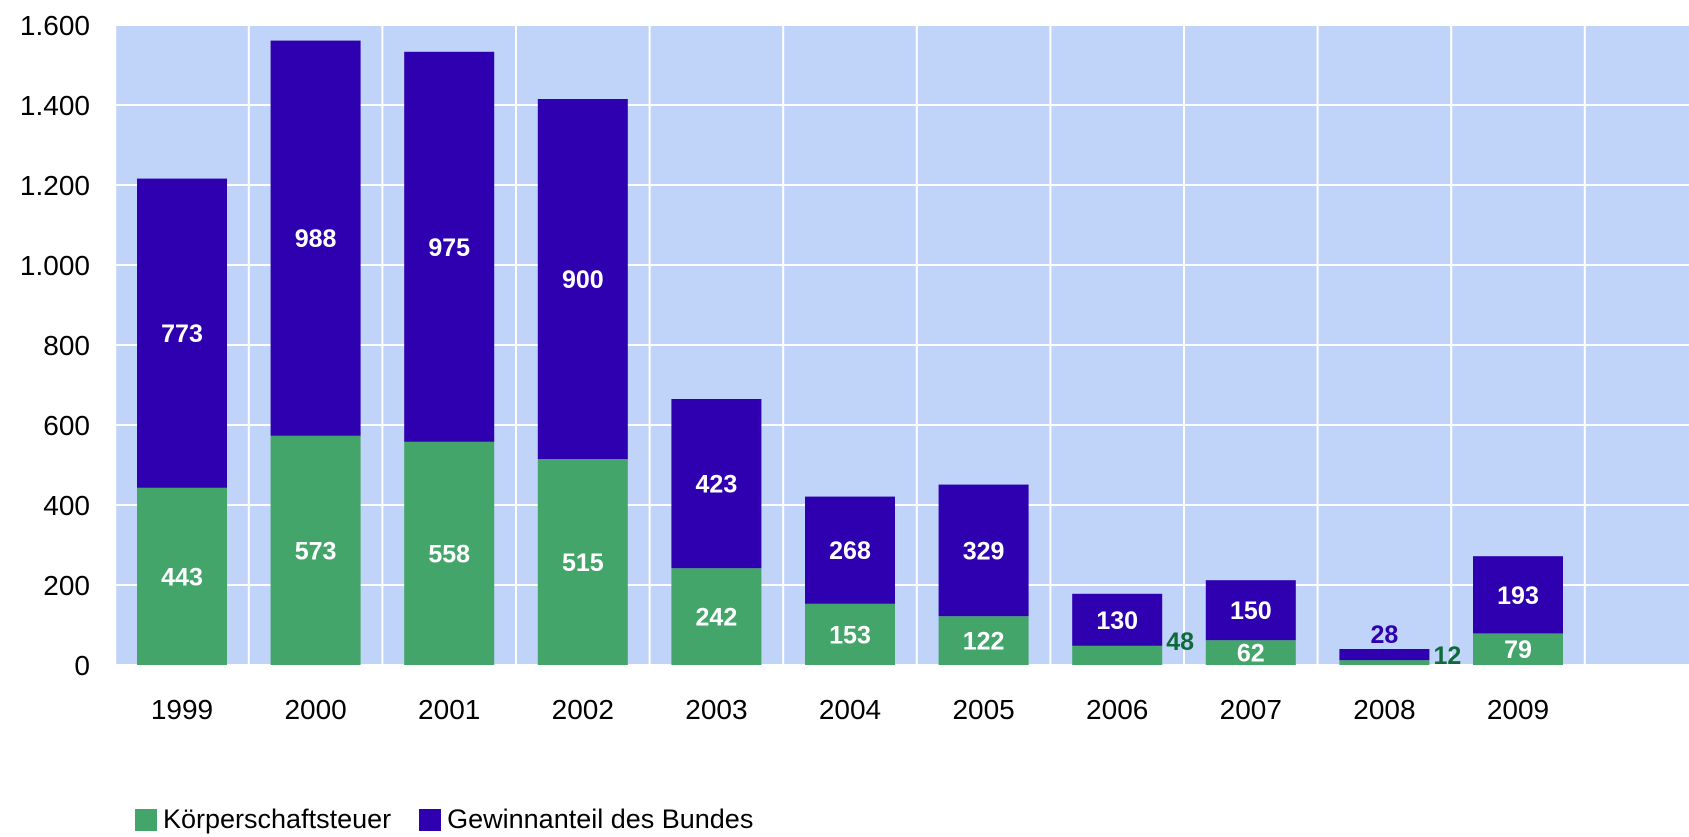  What do you see at coordinates (1384, 709) in the screenshot?
I see `x-tick-label: 2008` at bounding box center [1384, 709].